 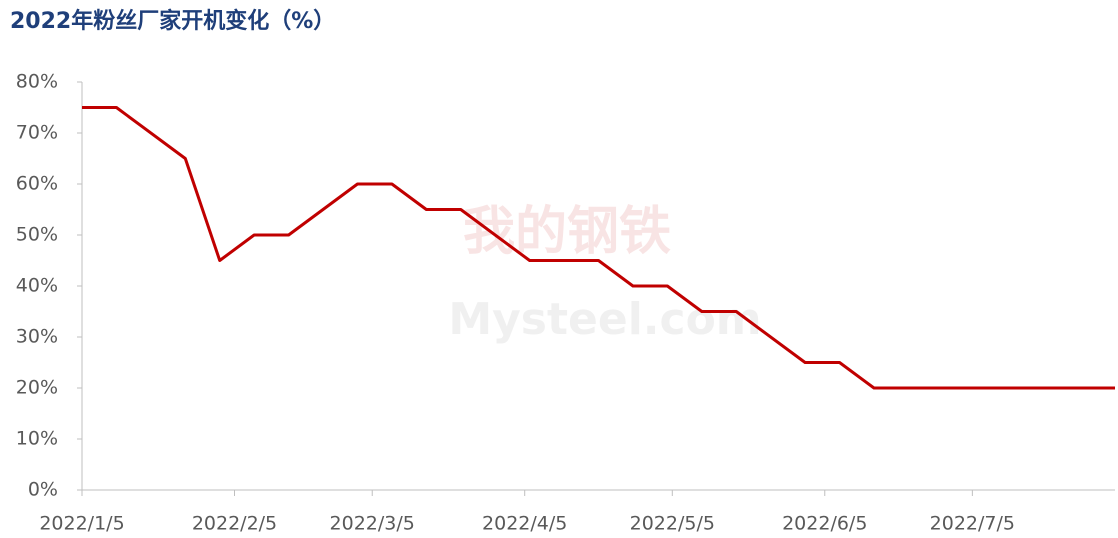 I want to click on y-tick-label: 70%, so click(x=37, y=133).